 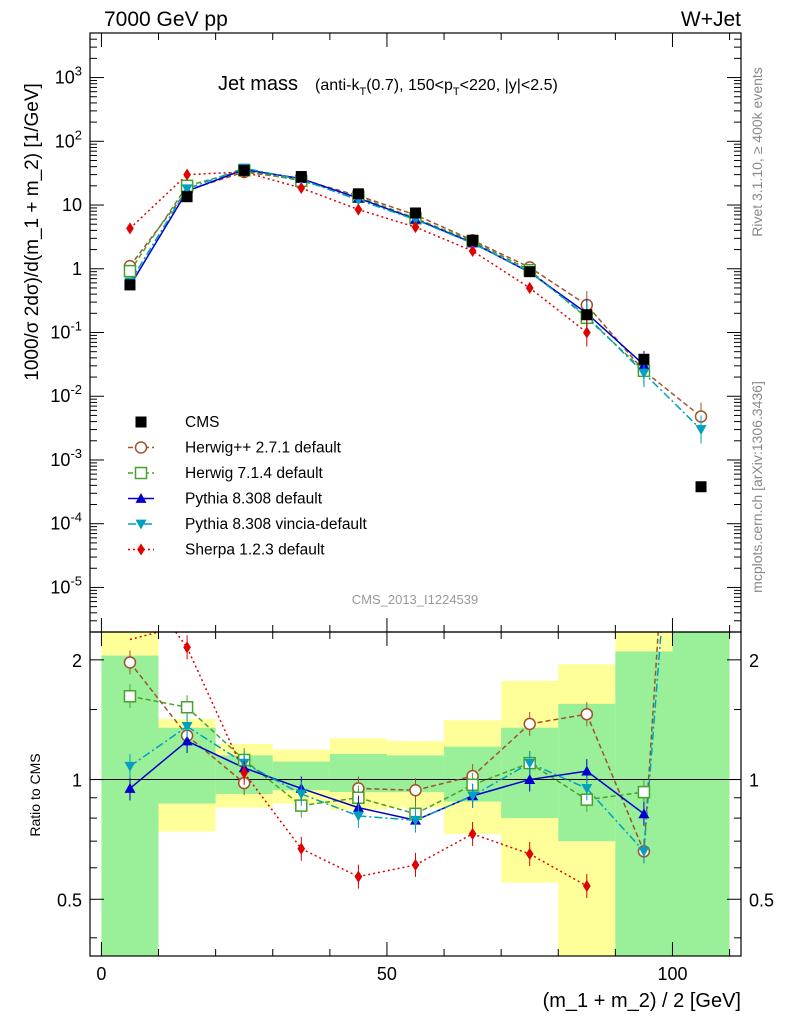 I want to click on ratio-tick-label-right: 2, so click(x=754, y=661).